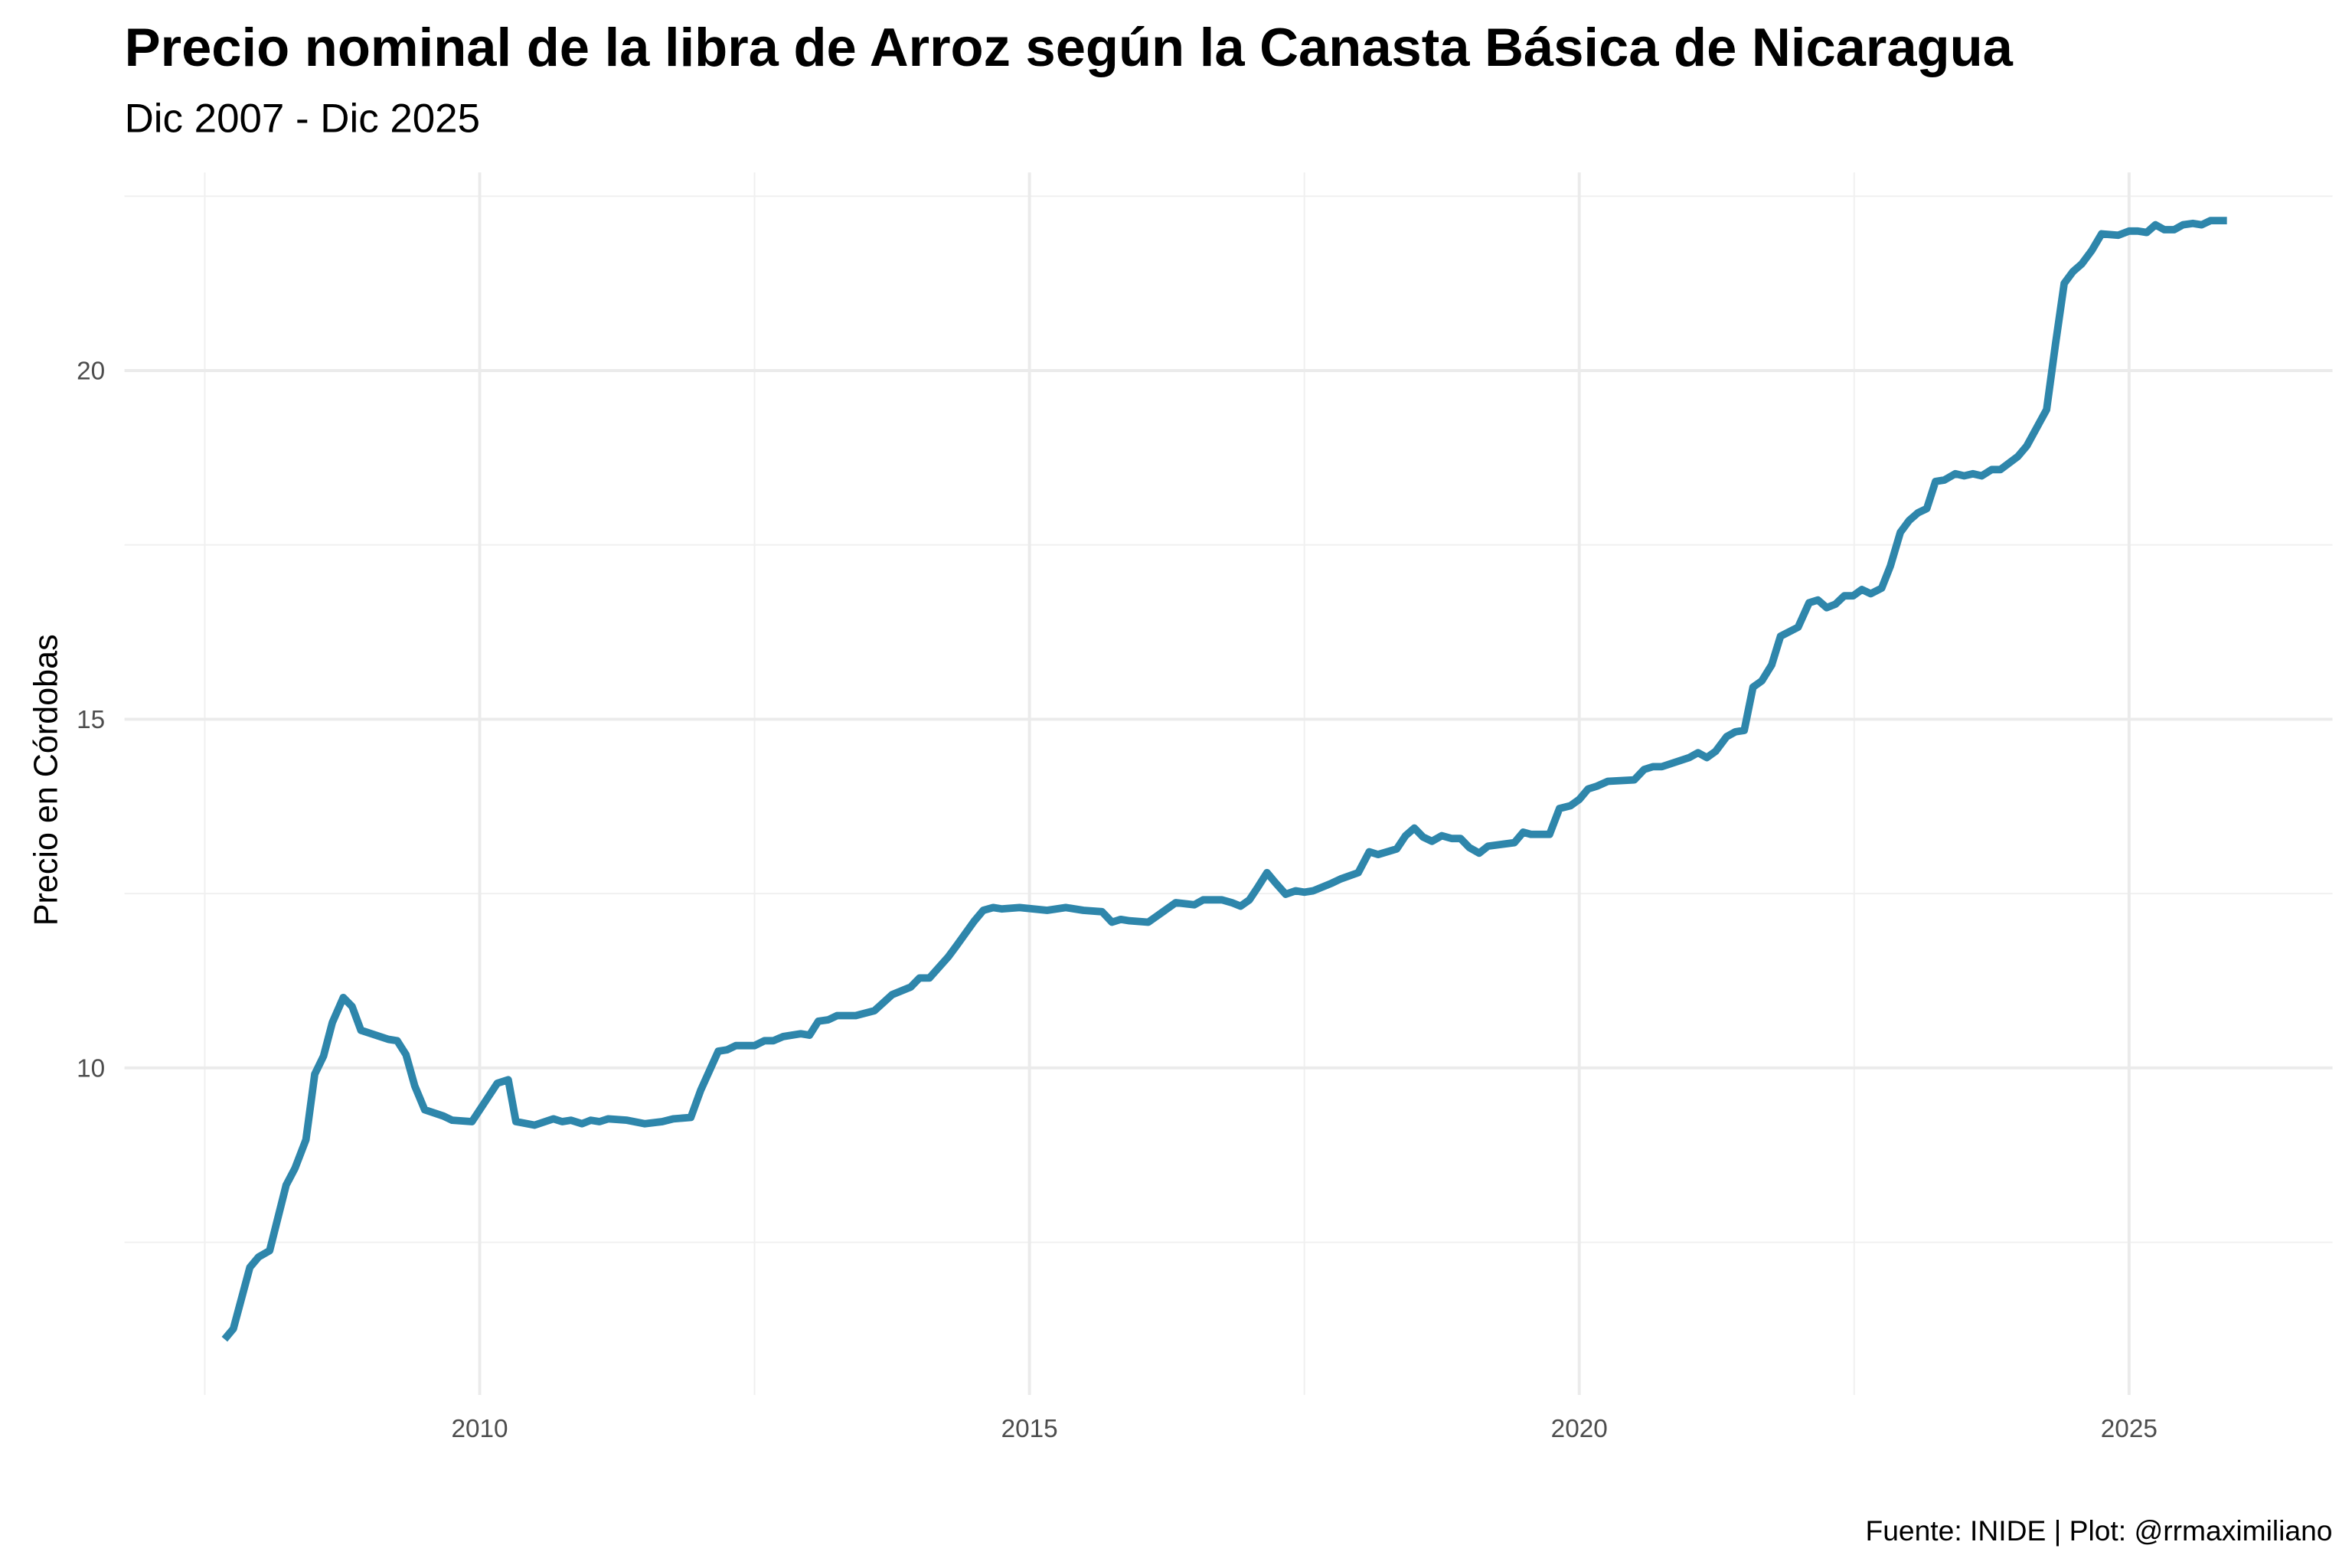  Describe the element at coordinates (91, 720) in the screenshot. I see `y-tick-label: 15` at that location.